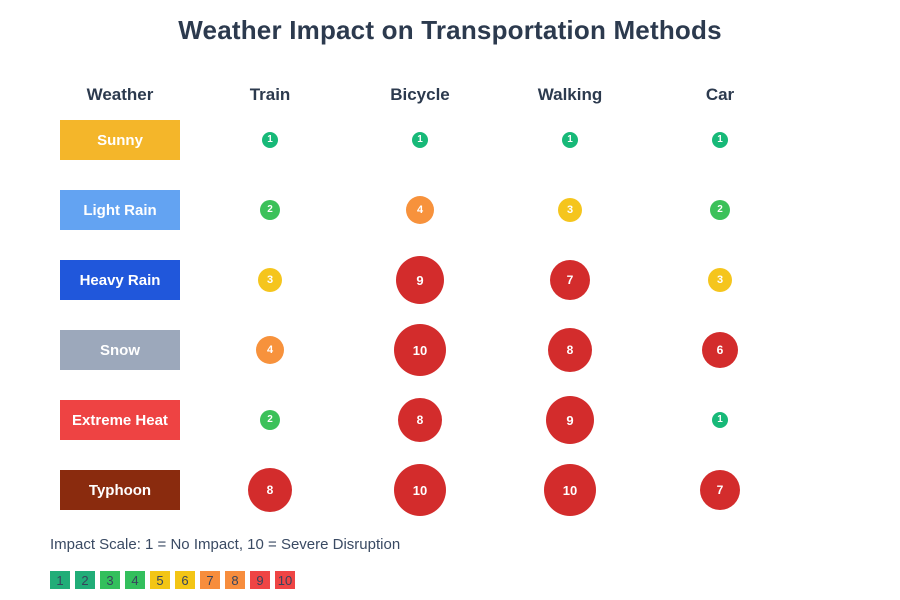 The image size is (900, 600). What do you see at coordinates (260, 580) in the screenshot?
I see `legend-swatch-9: 9` at bounding box center [260, 580].